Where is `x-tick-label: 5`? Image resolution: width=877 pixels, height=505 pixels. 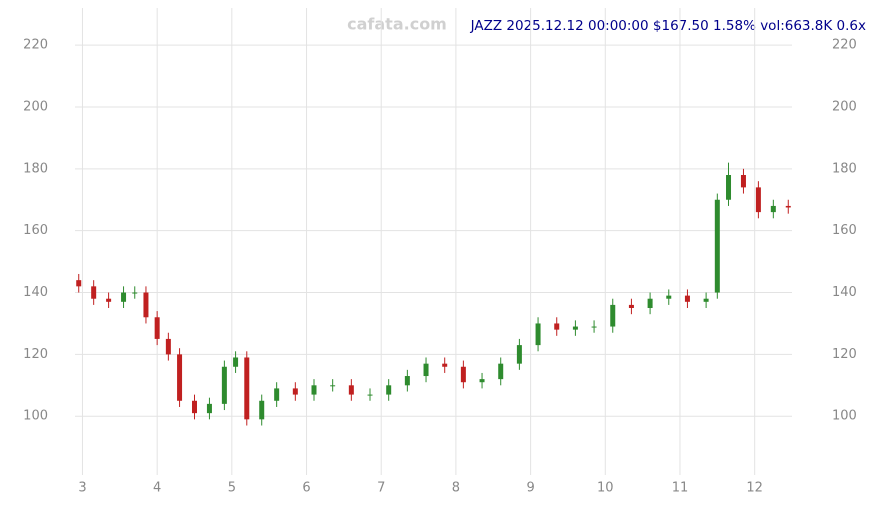 x-tick-label: 5 is located at coordinates (232, 488).